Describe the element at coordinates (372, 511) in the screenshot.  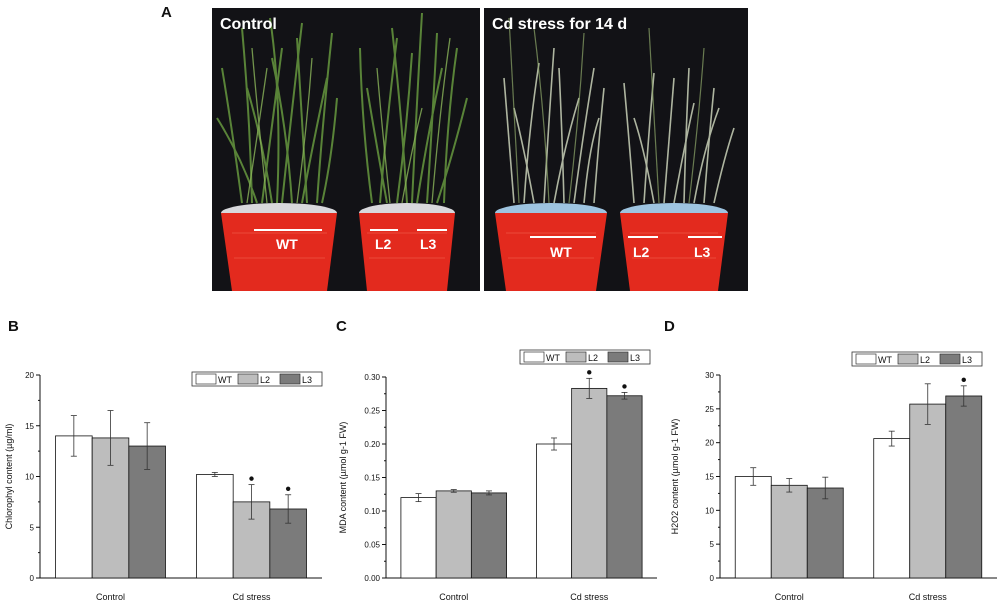
I see `y-tick-label: 0.10` at that location.